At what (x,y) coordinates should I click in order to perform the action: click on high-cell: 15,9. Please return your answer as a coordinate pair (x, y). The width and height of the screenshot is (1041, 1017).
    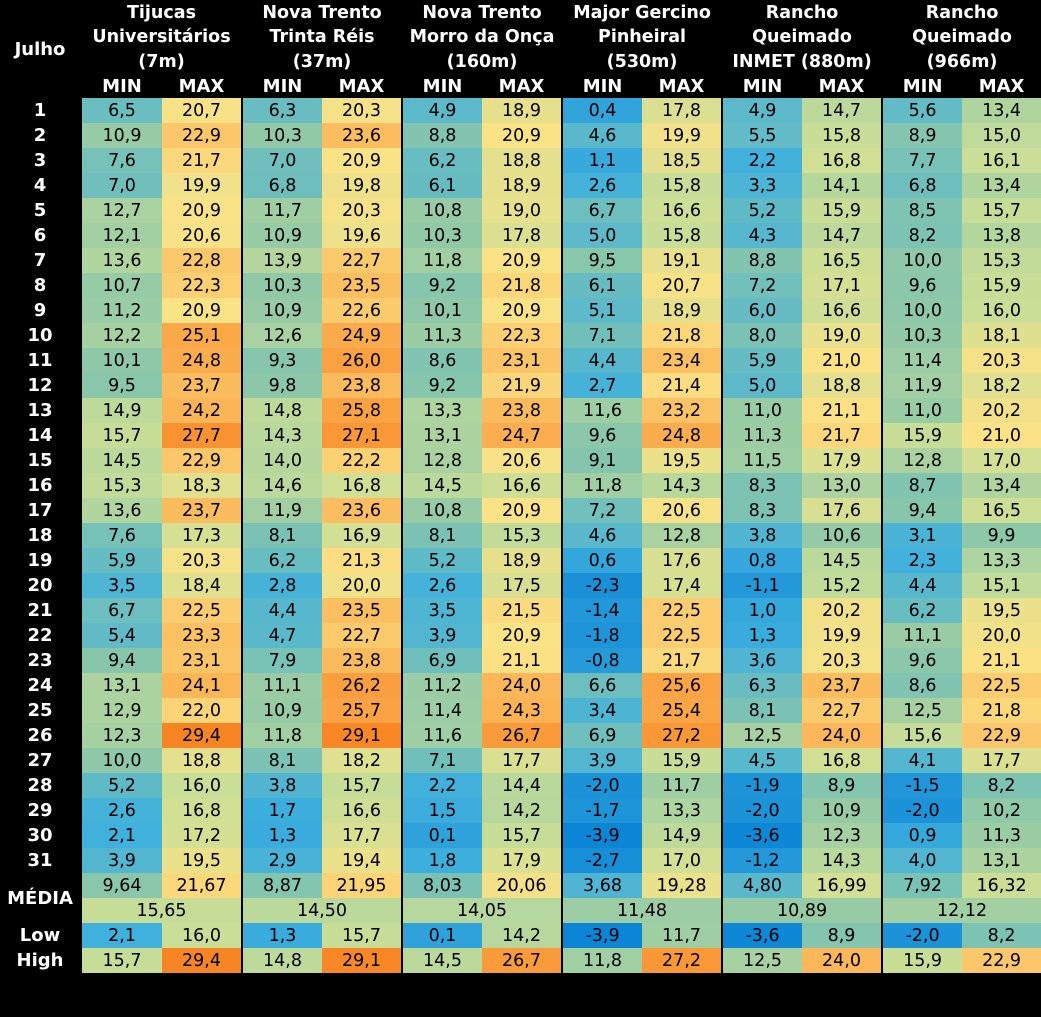
    Looking at the image, I should click on (922, 960).